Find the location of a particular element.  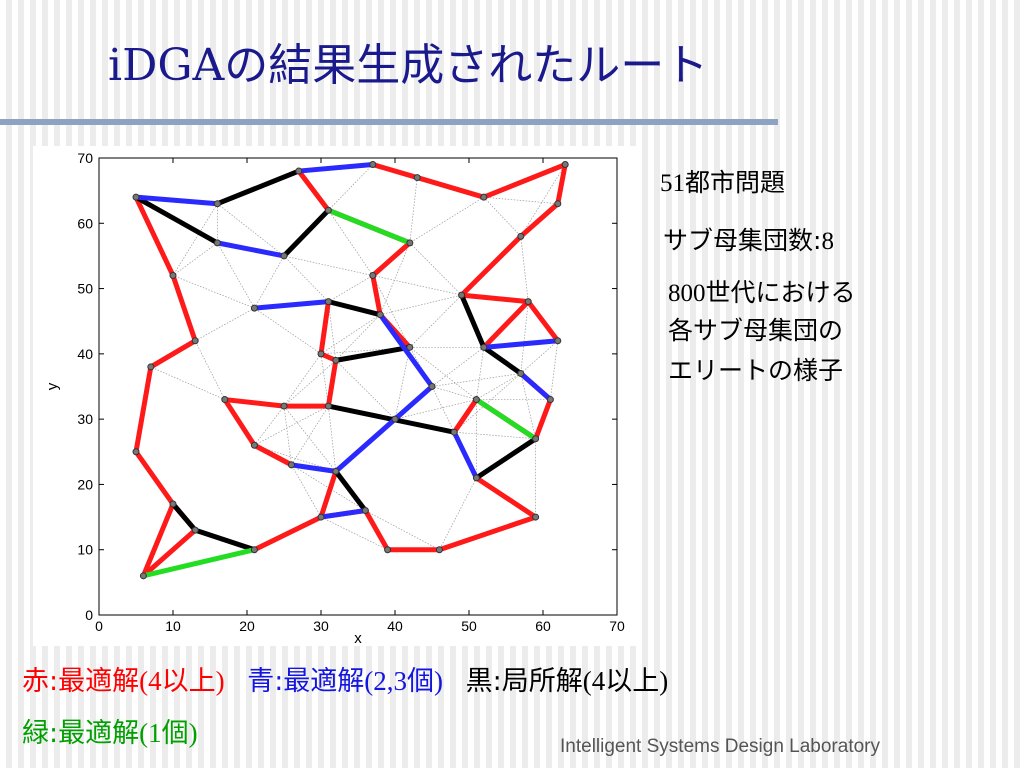

legend-red: 赤:最適解(4以上) is located at coordinates (123, 681).